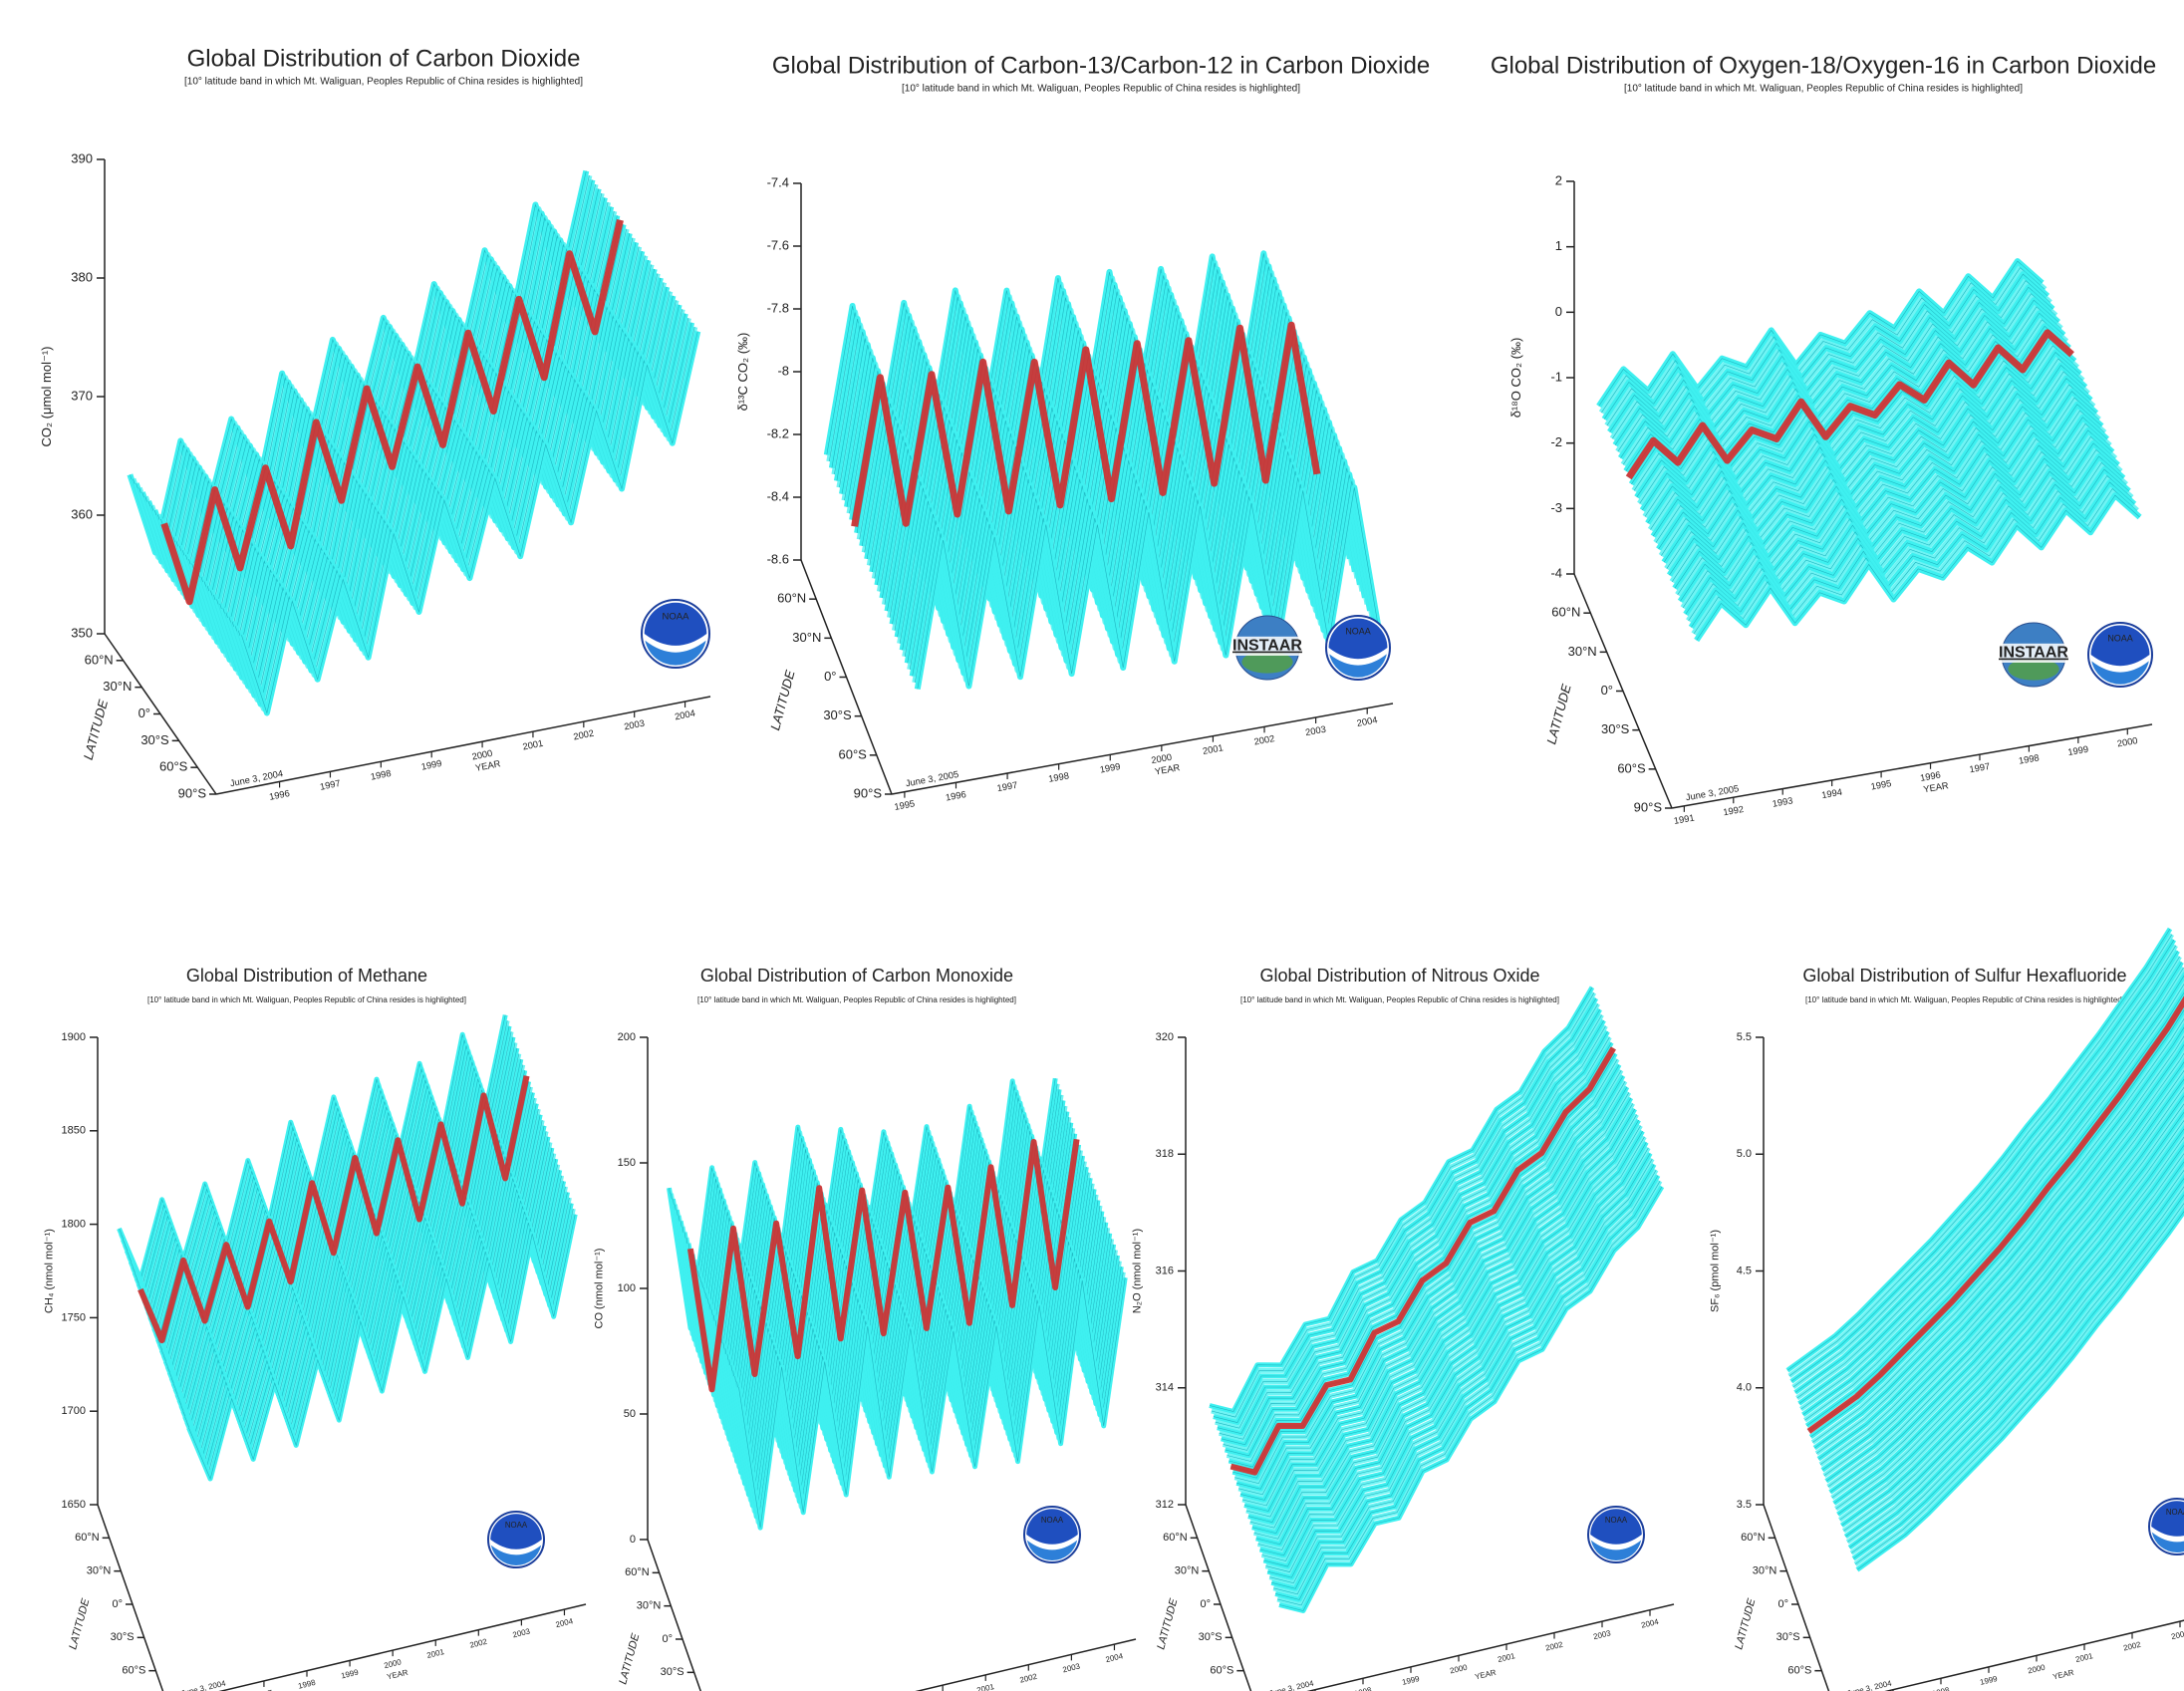 The image size is (2184, 1691). I want to click on highlight-band, so click(1086, 424).